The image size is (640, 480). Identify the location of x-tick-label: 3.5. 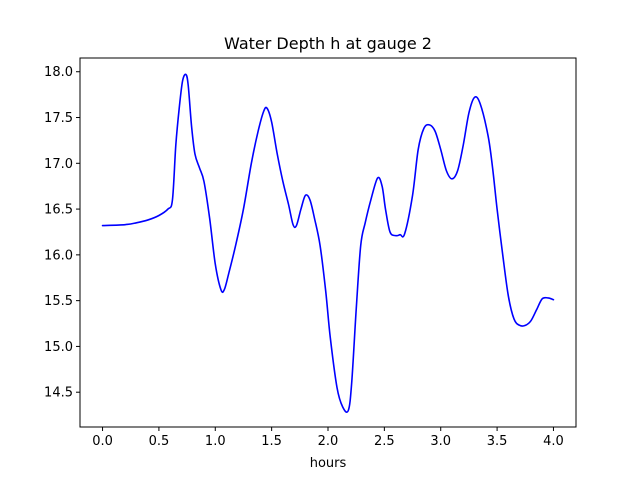
(497, 441).